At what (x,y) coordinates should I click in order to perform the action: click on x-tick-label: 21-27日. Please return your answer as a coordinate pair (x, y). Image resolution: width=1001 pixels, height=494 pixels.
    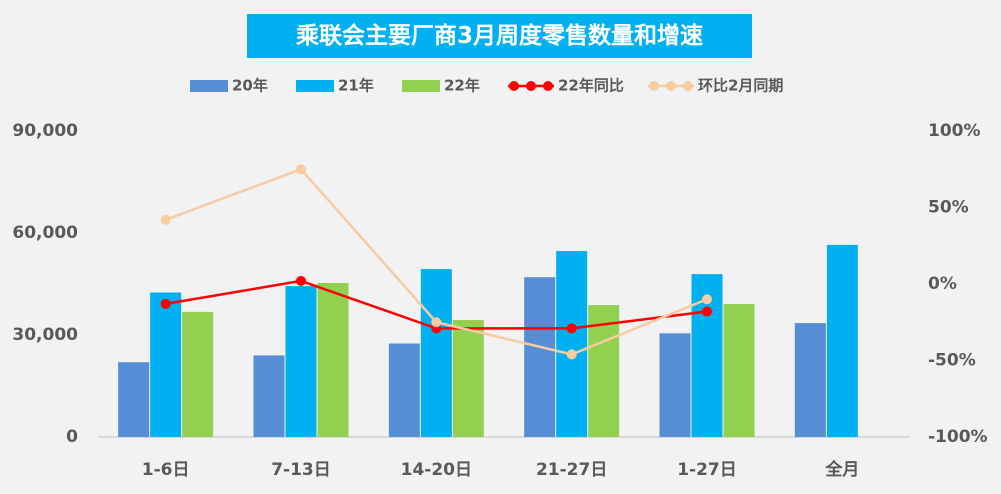
    Looking at the image, I should click on (571, 470).